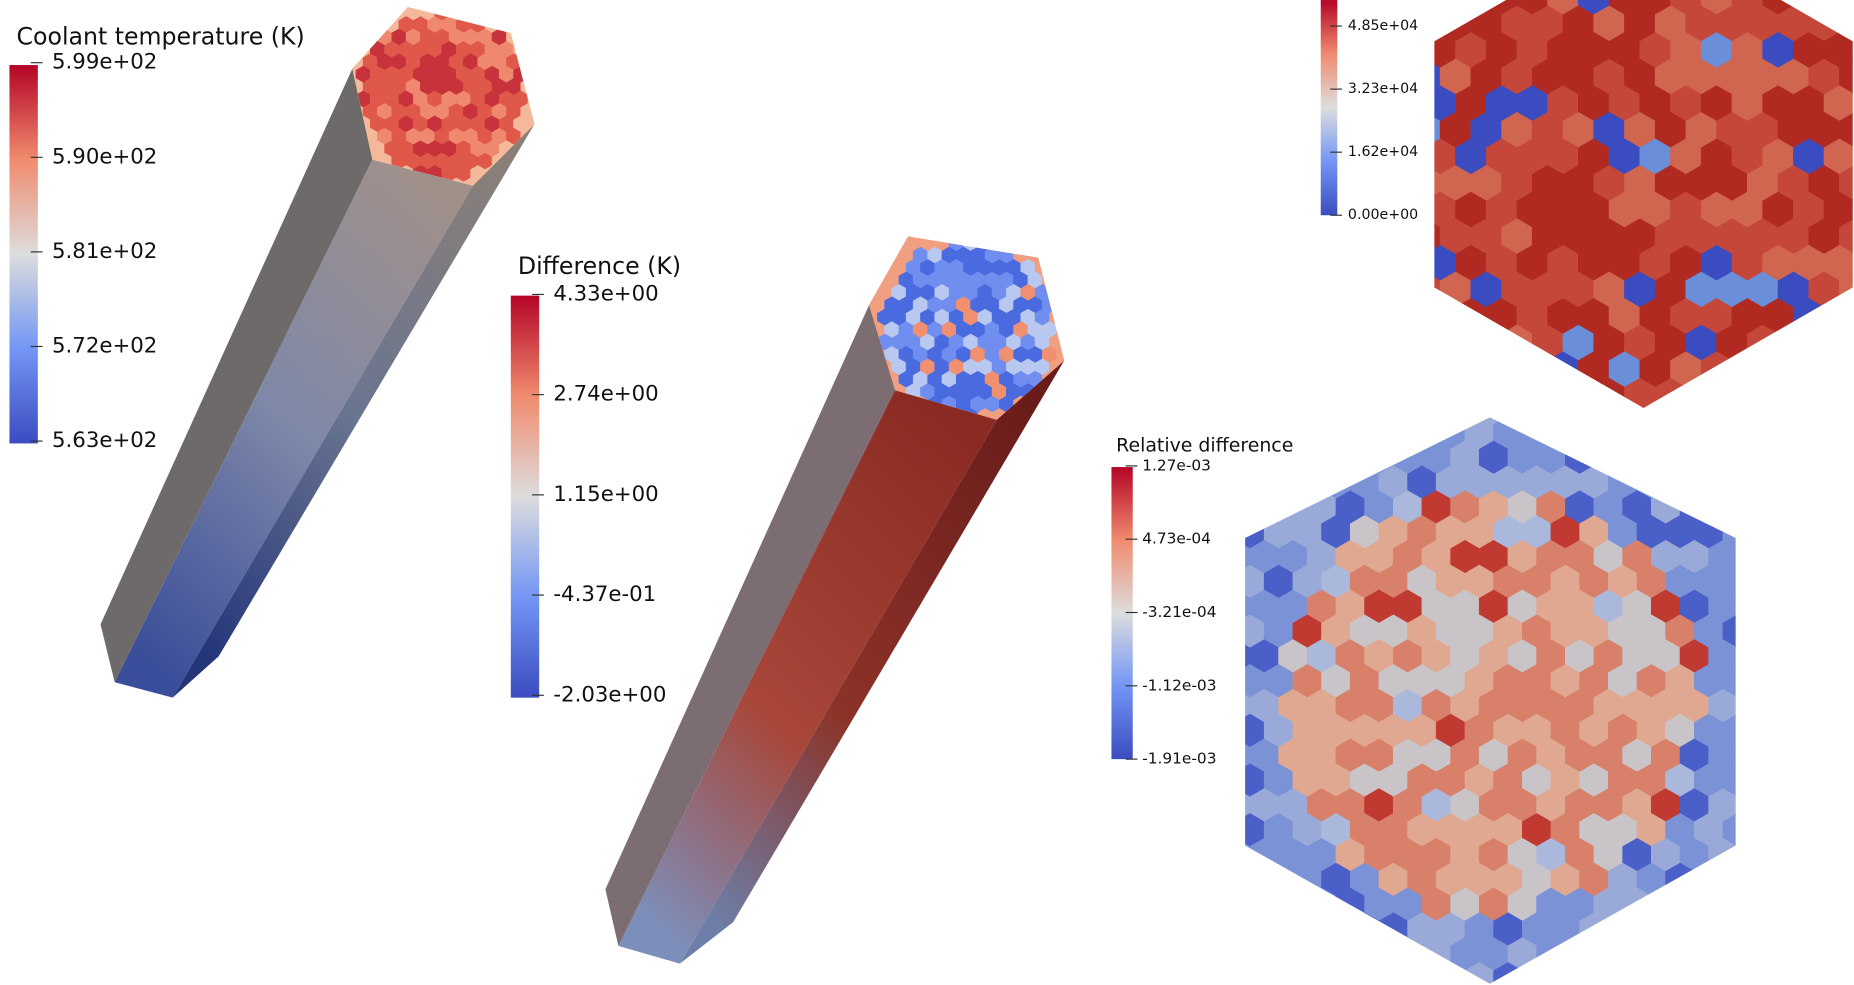  Describe the element at coordinates (1176, 465) in the screenshot. I see `tick-label: 1.27e-03` at that location.